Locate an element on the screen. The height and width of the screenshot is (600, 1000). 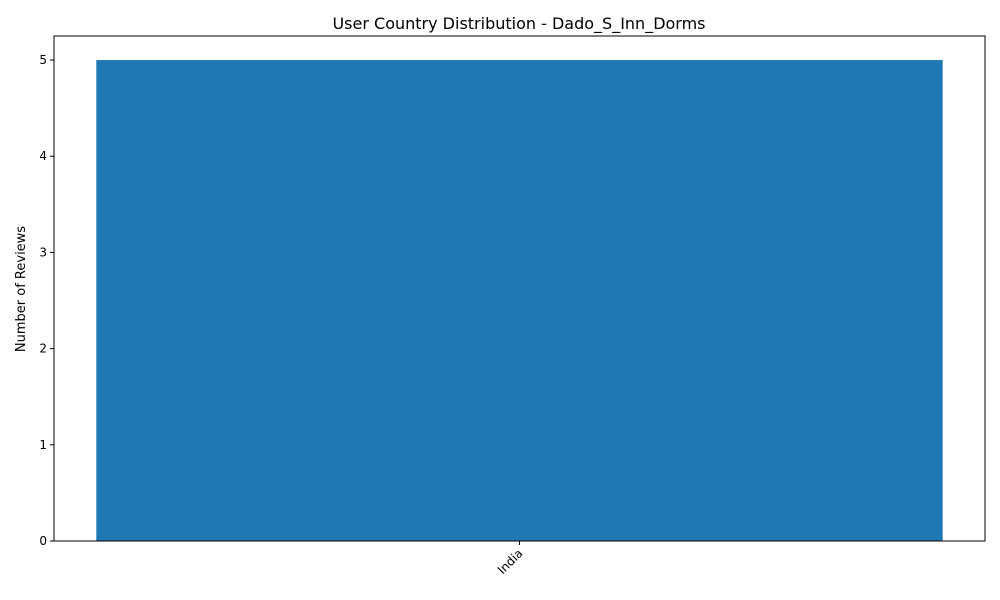
y-axis-label: Number of Reviews is located at coordinates (21, 289).